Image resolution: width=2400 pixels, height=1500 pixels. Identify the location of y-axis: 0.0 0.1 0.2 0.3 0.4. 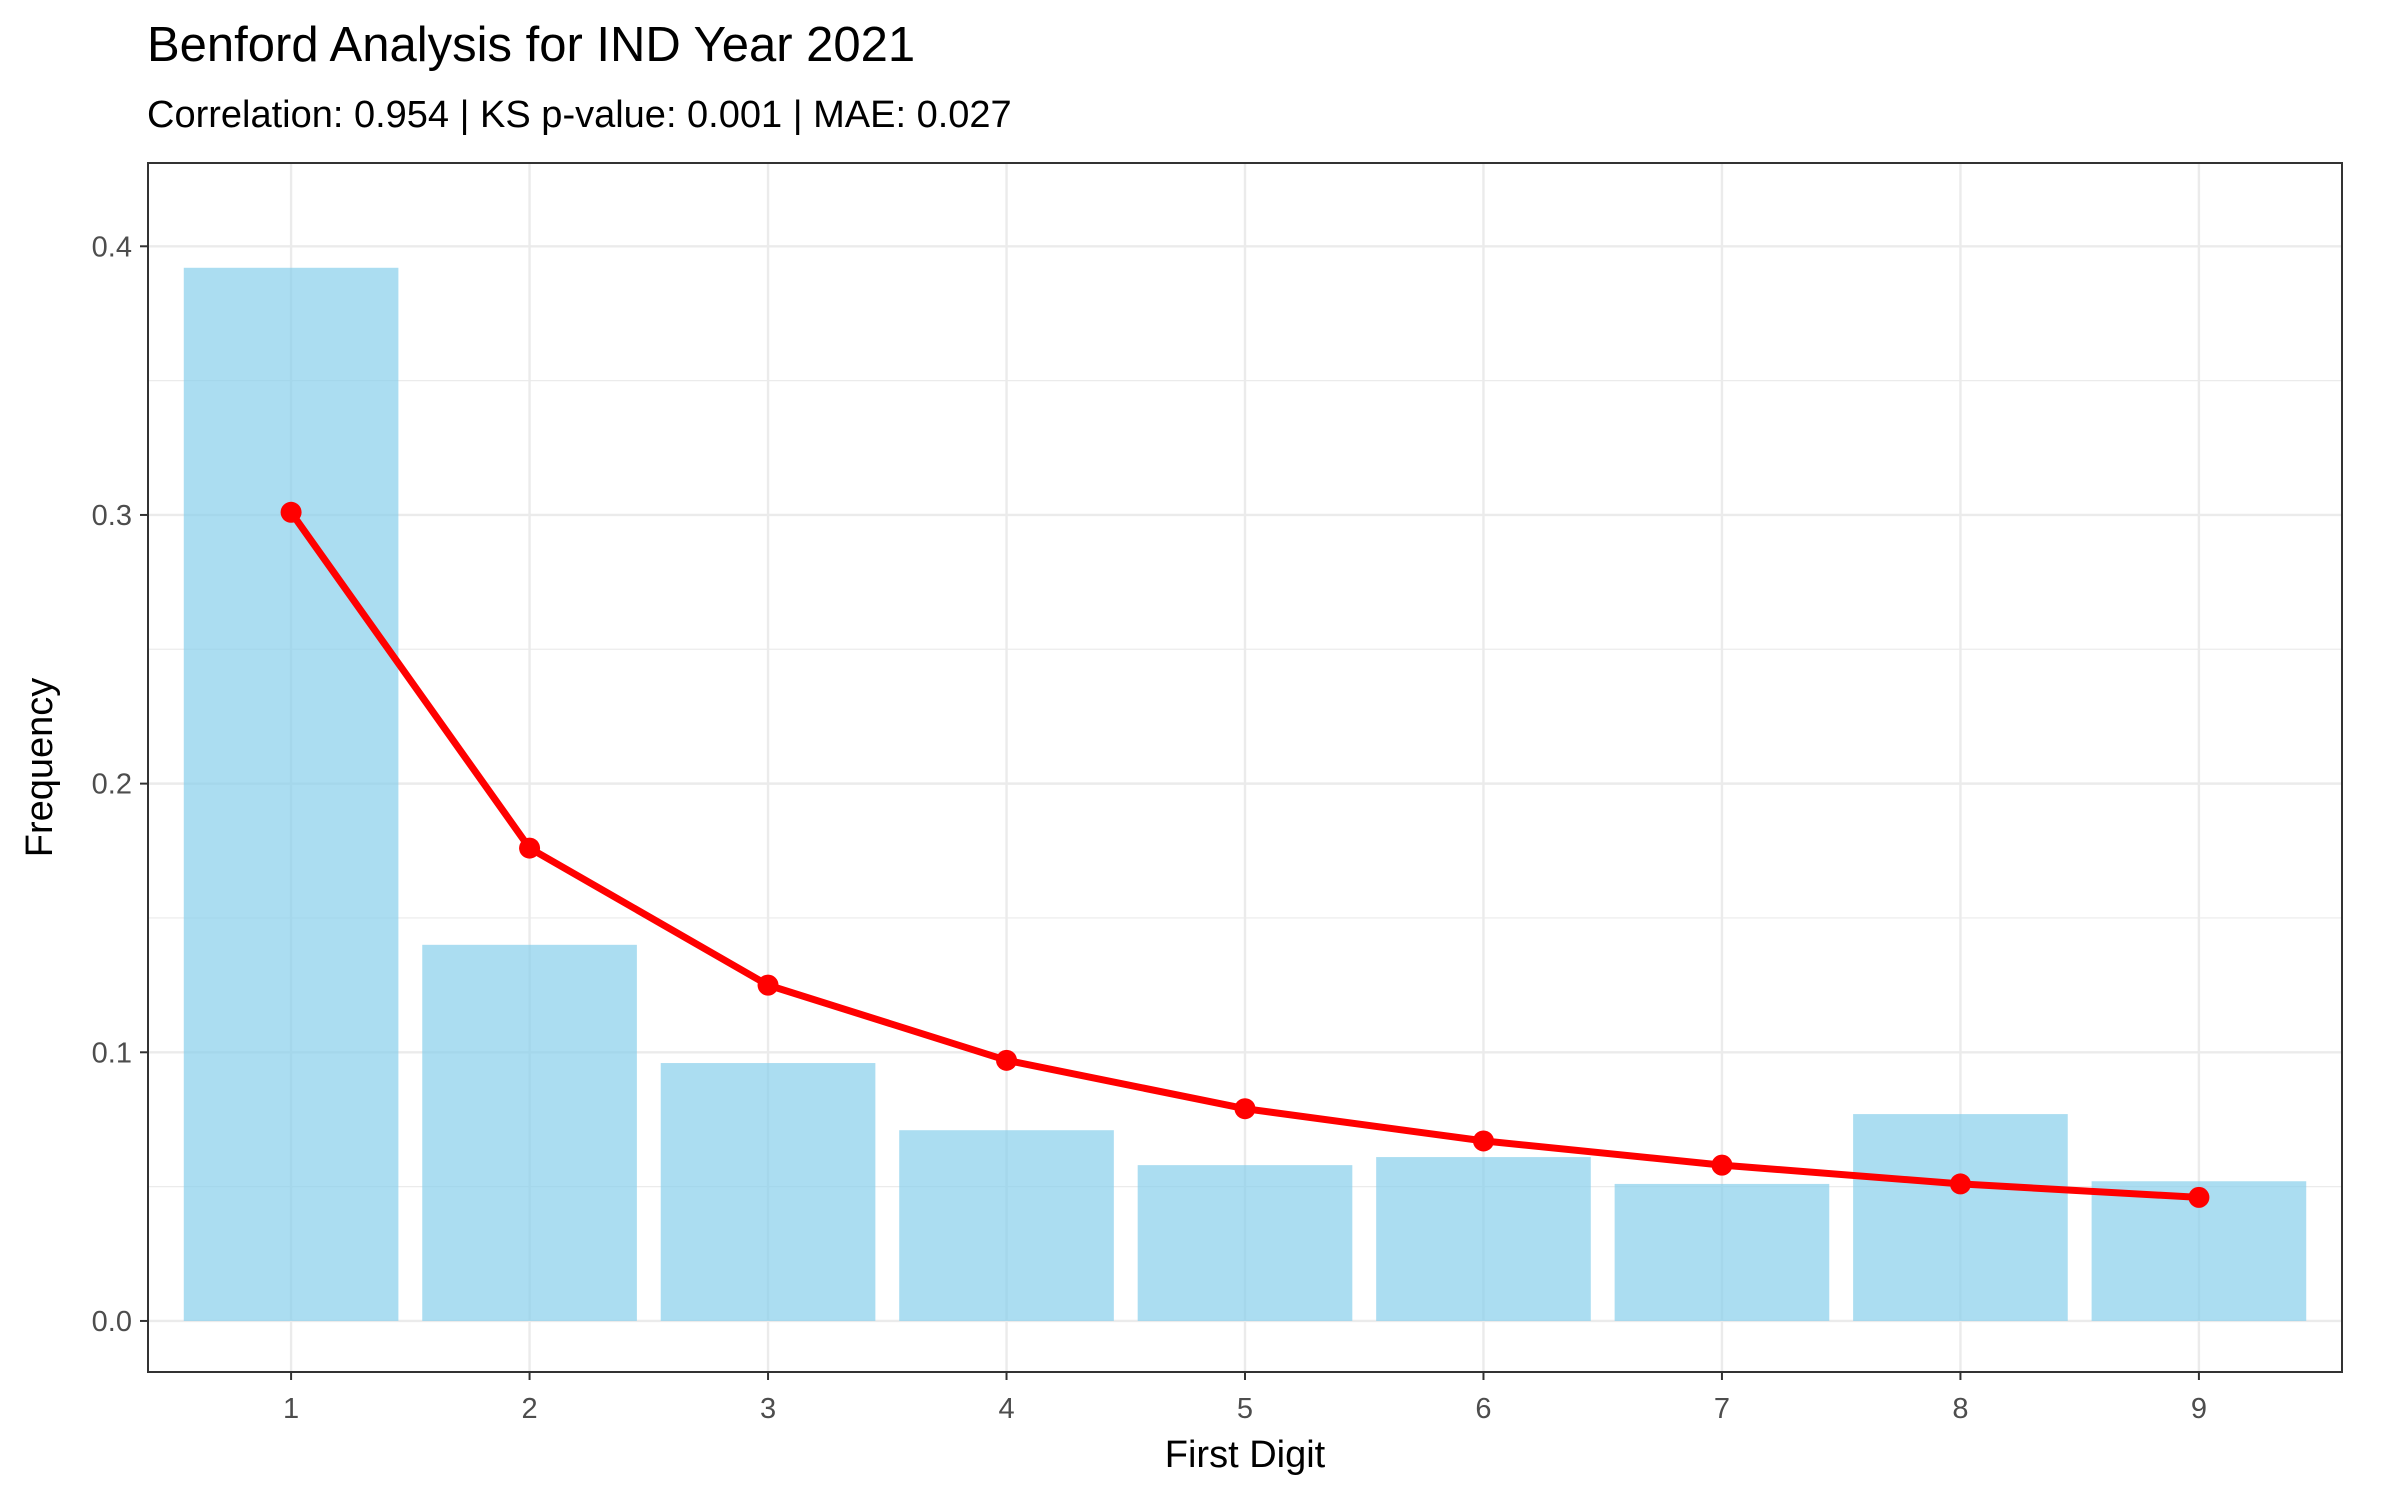
(120, 784).